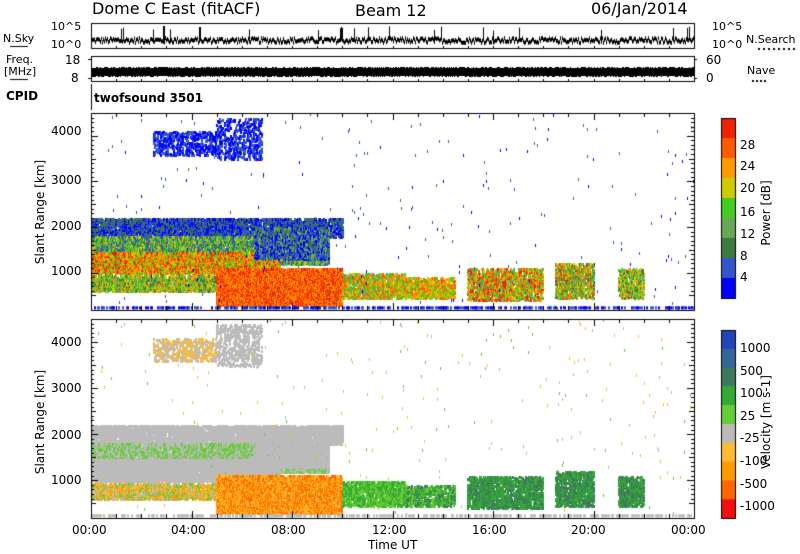  I want to click on freq-unit-label: [MHz], so click(20, 71).